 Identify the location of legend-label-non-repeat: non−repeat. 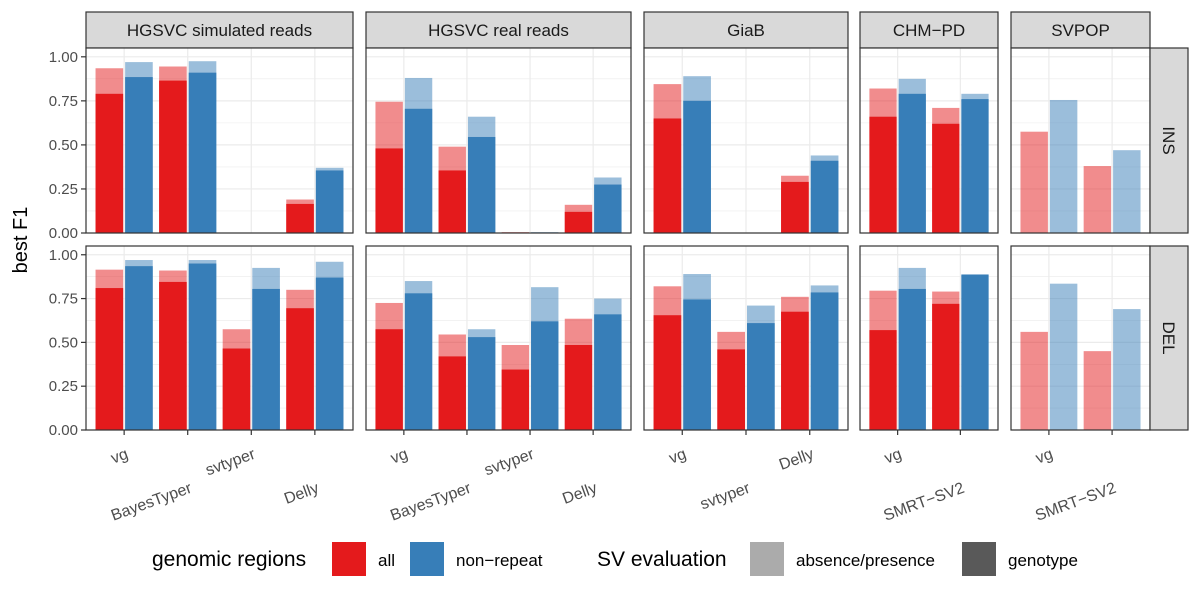
(499, 560).